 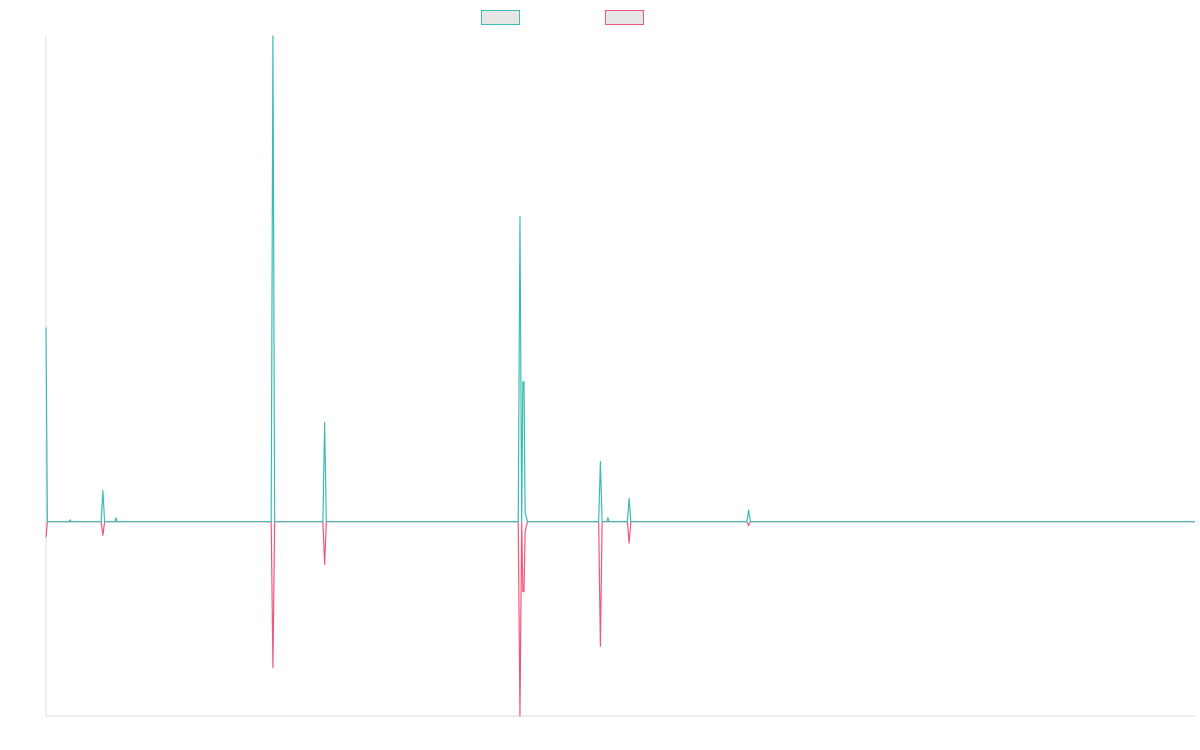 I want to click on legend-swatch-pink, so click(x=624, y=17).